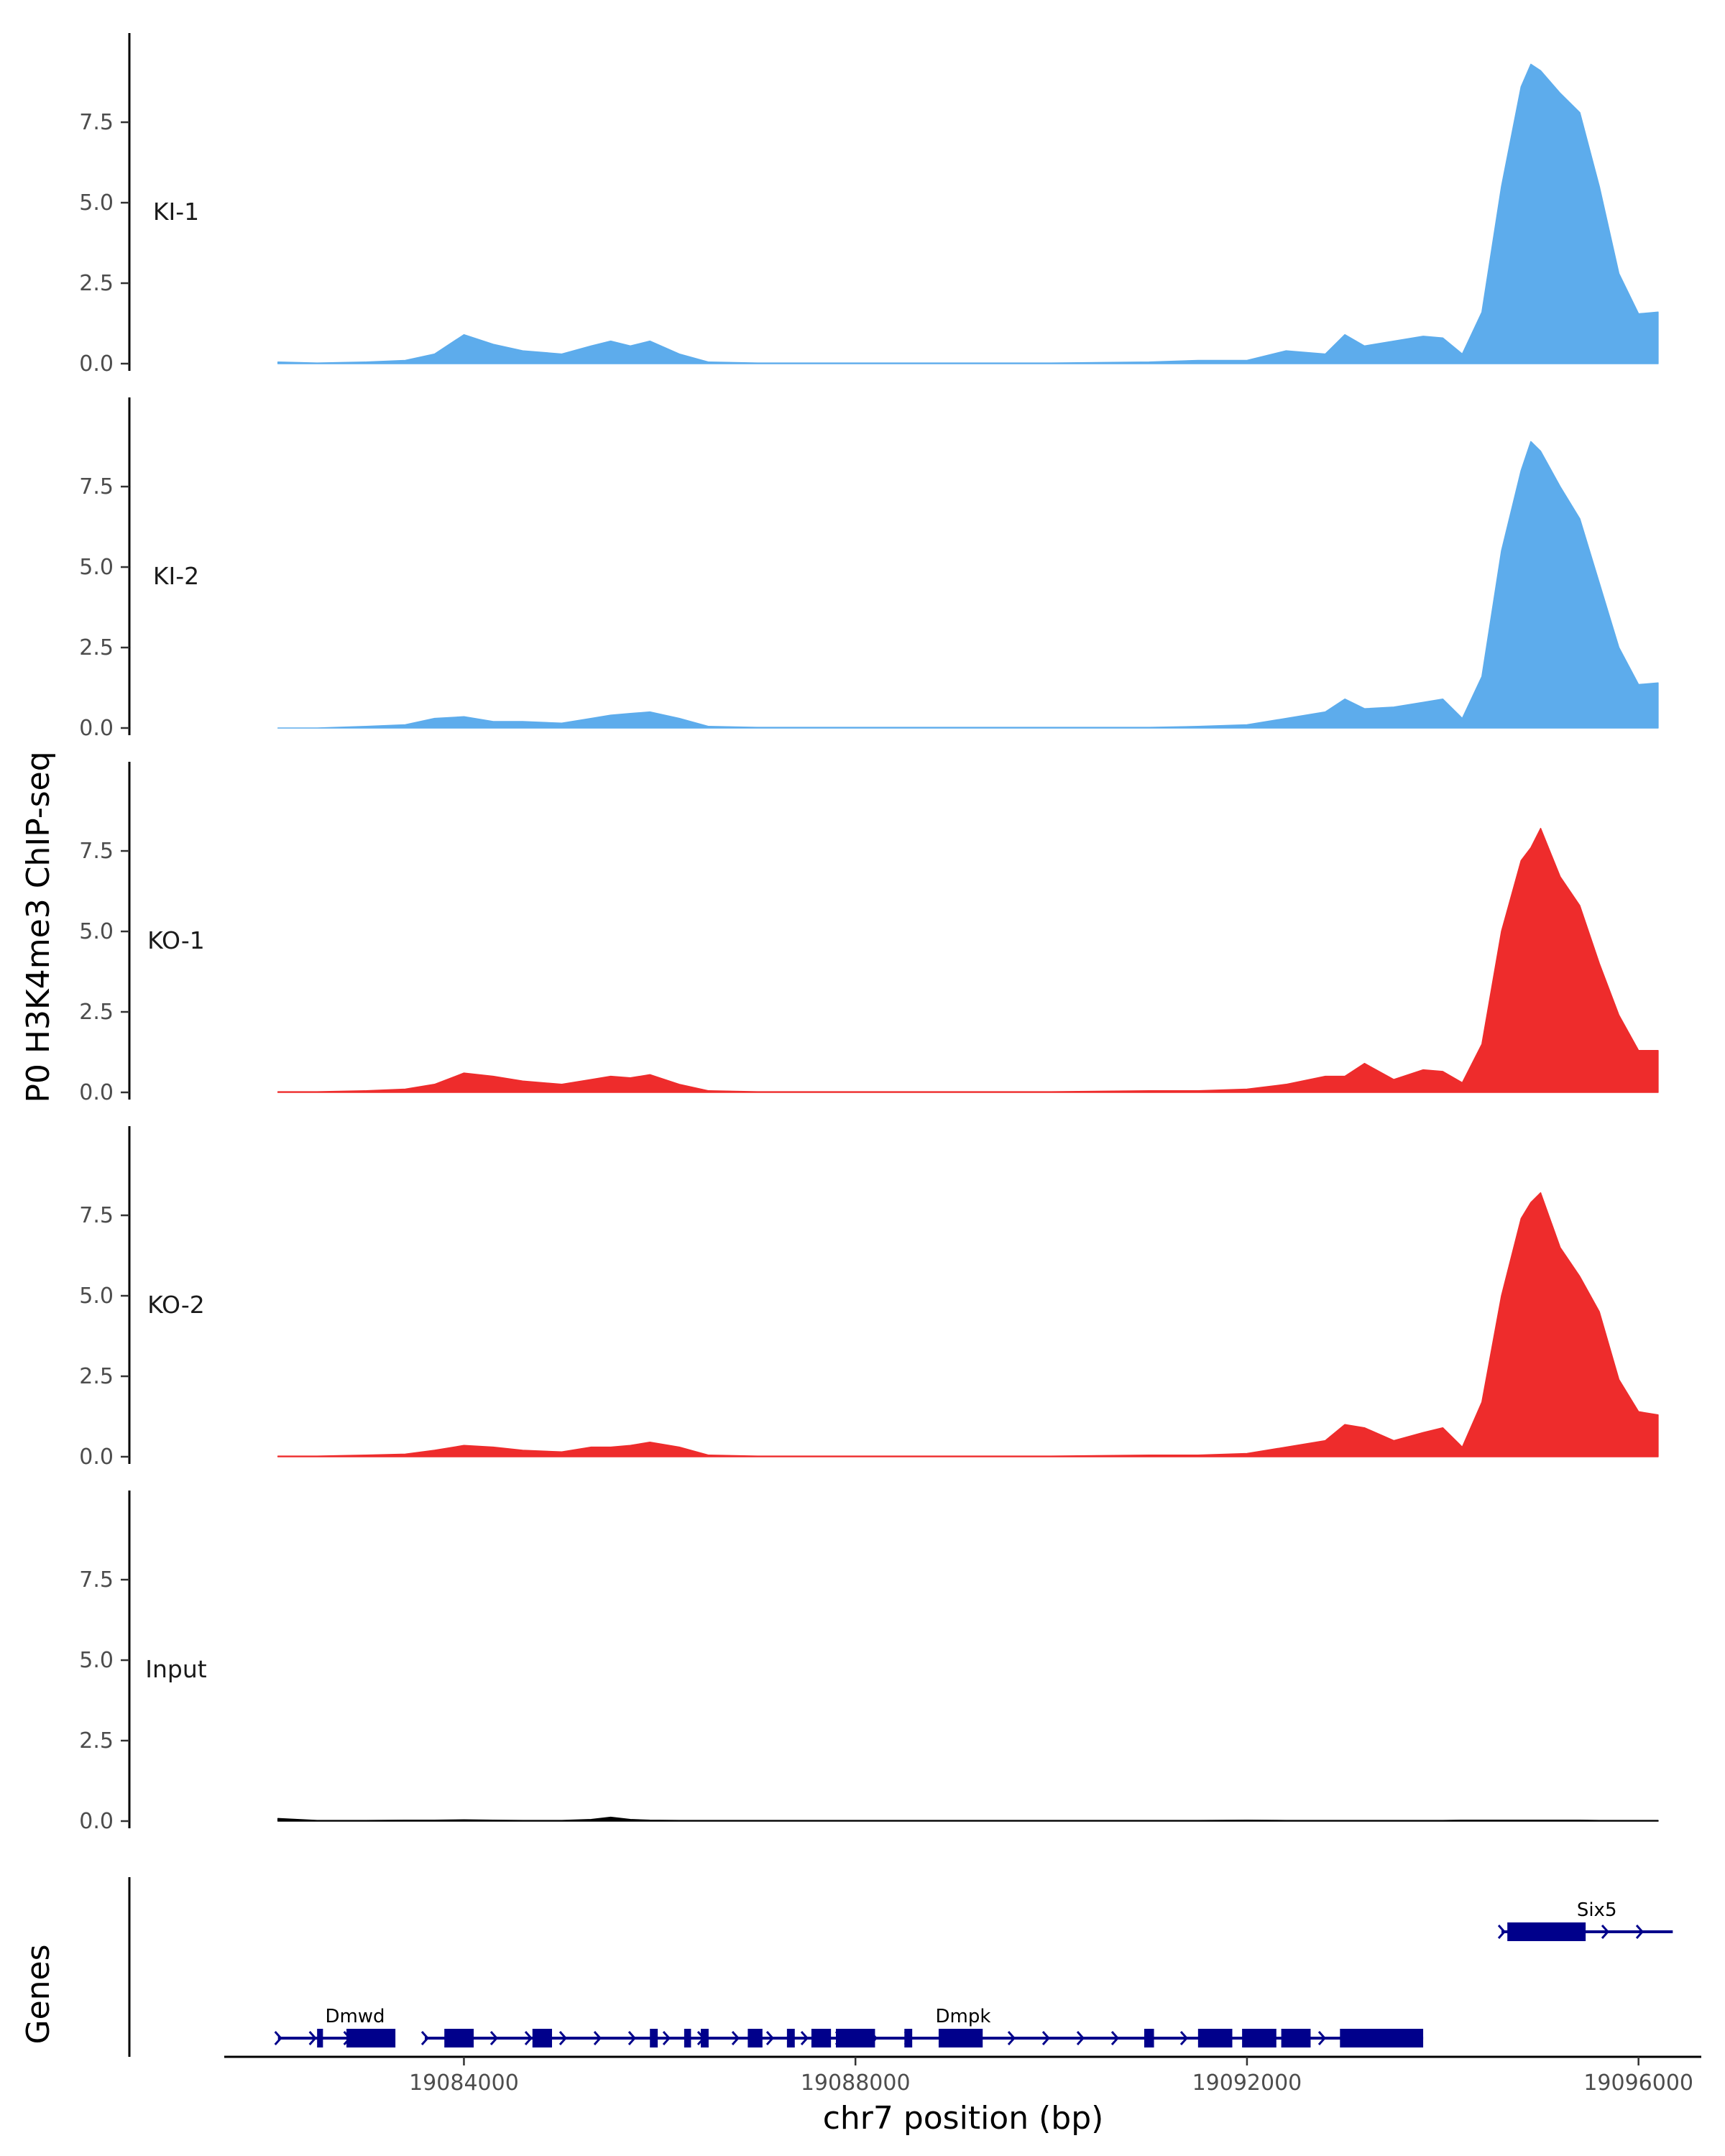  What do you see at coordinates (355, 2017) in the screenshot?
I see `gene-label: Dmwd` at bounding box center [355, 2017].